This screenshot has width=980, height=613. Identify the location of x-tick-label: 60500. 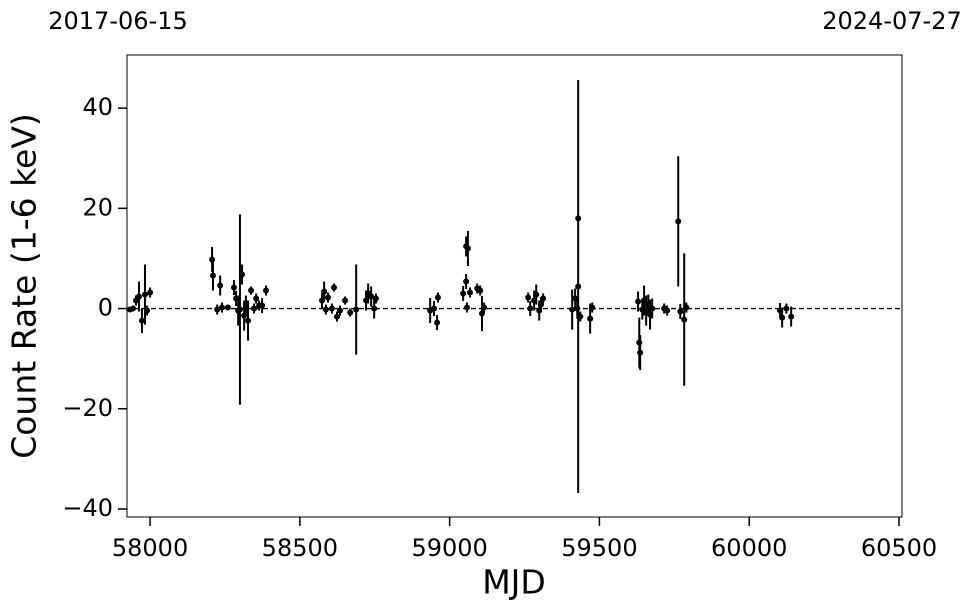
(899, 548).